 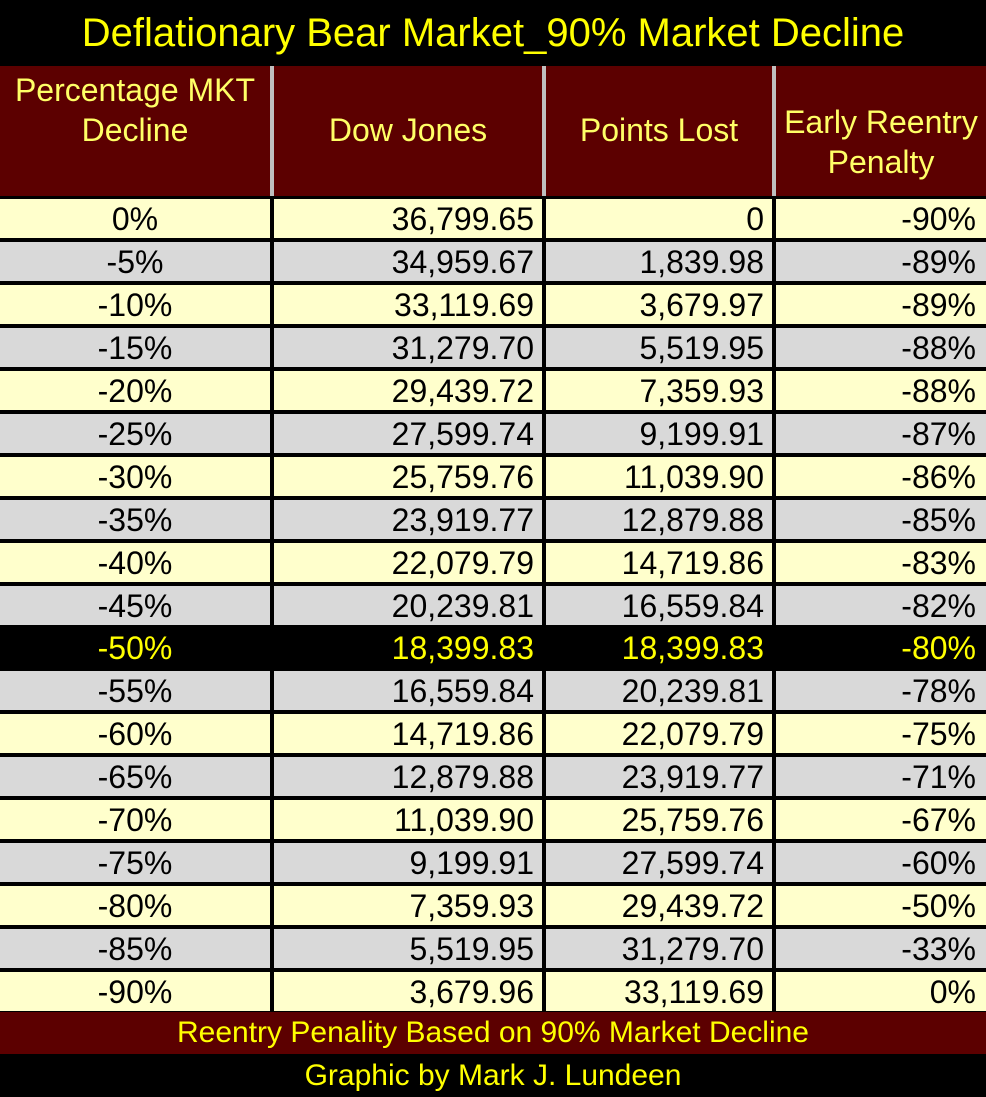 I want to click on cell-dow-jones: 3,679.96, so click(x=408, y=991).